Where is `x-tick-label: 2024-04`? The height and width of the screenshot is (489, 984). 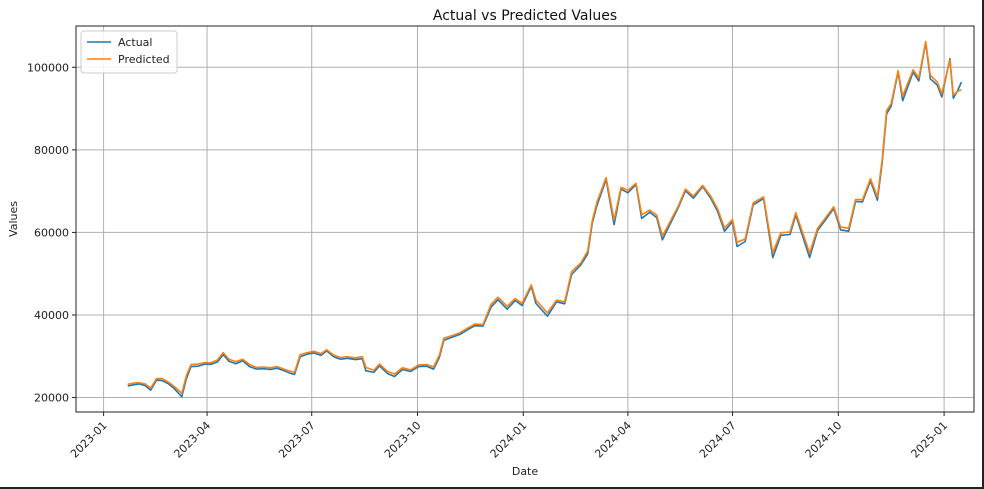
x-tick-label: 2024-04 is located at coordinates (613, 440).